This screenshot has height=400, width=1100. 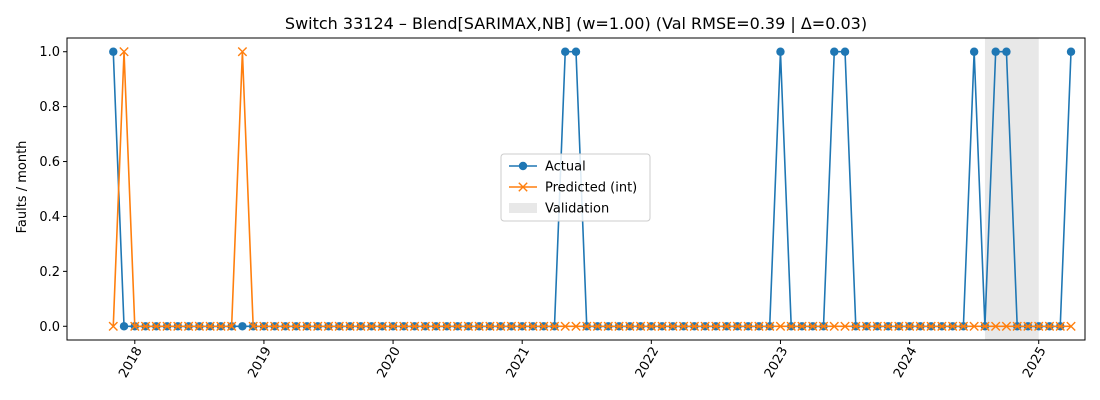 What do you see at coordinates (49, 217) in the screenshot?
I see `y-tick-label: 0.4` at bounding box center [49, 217].